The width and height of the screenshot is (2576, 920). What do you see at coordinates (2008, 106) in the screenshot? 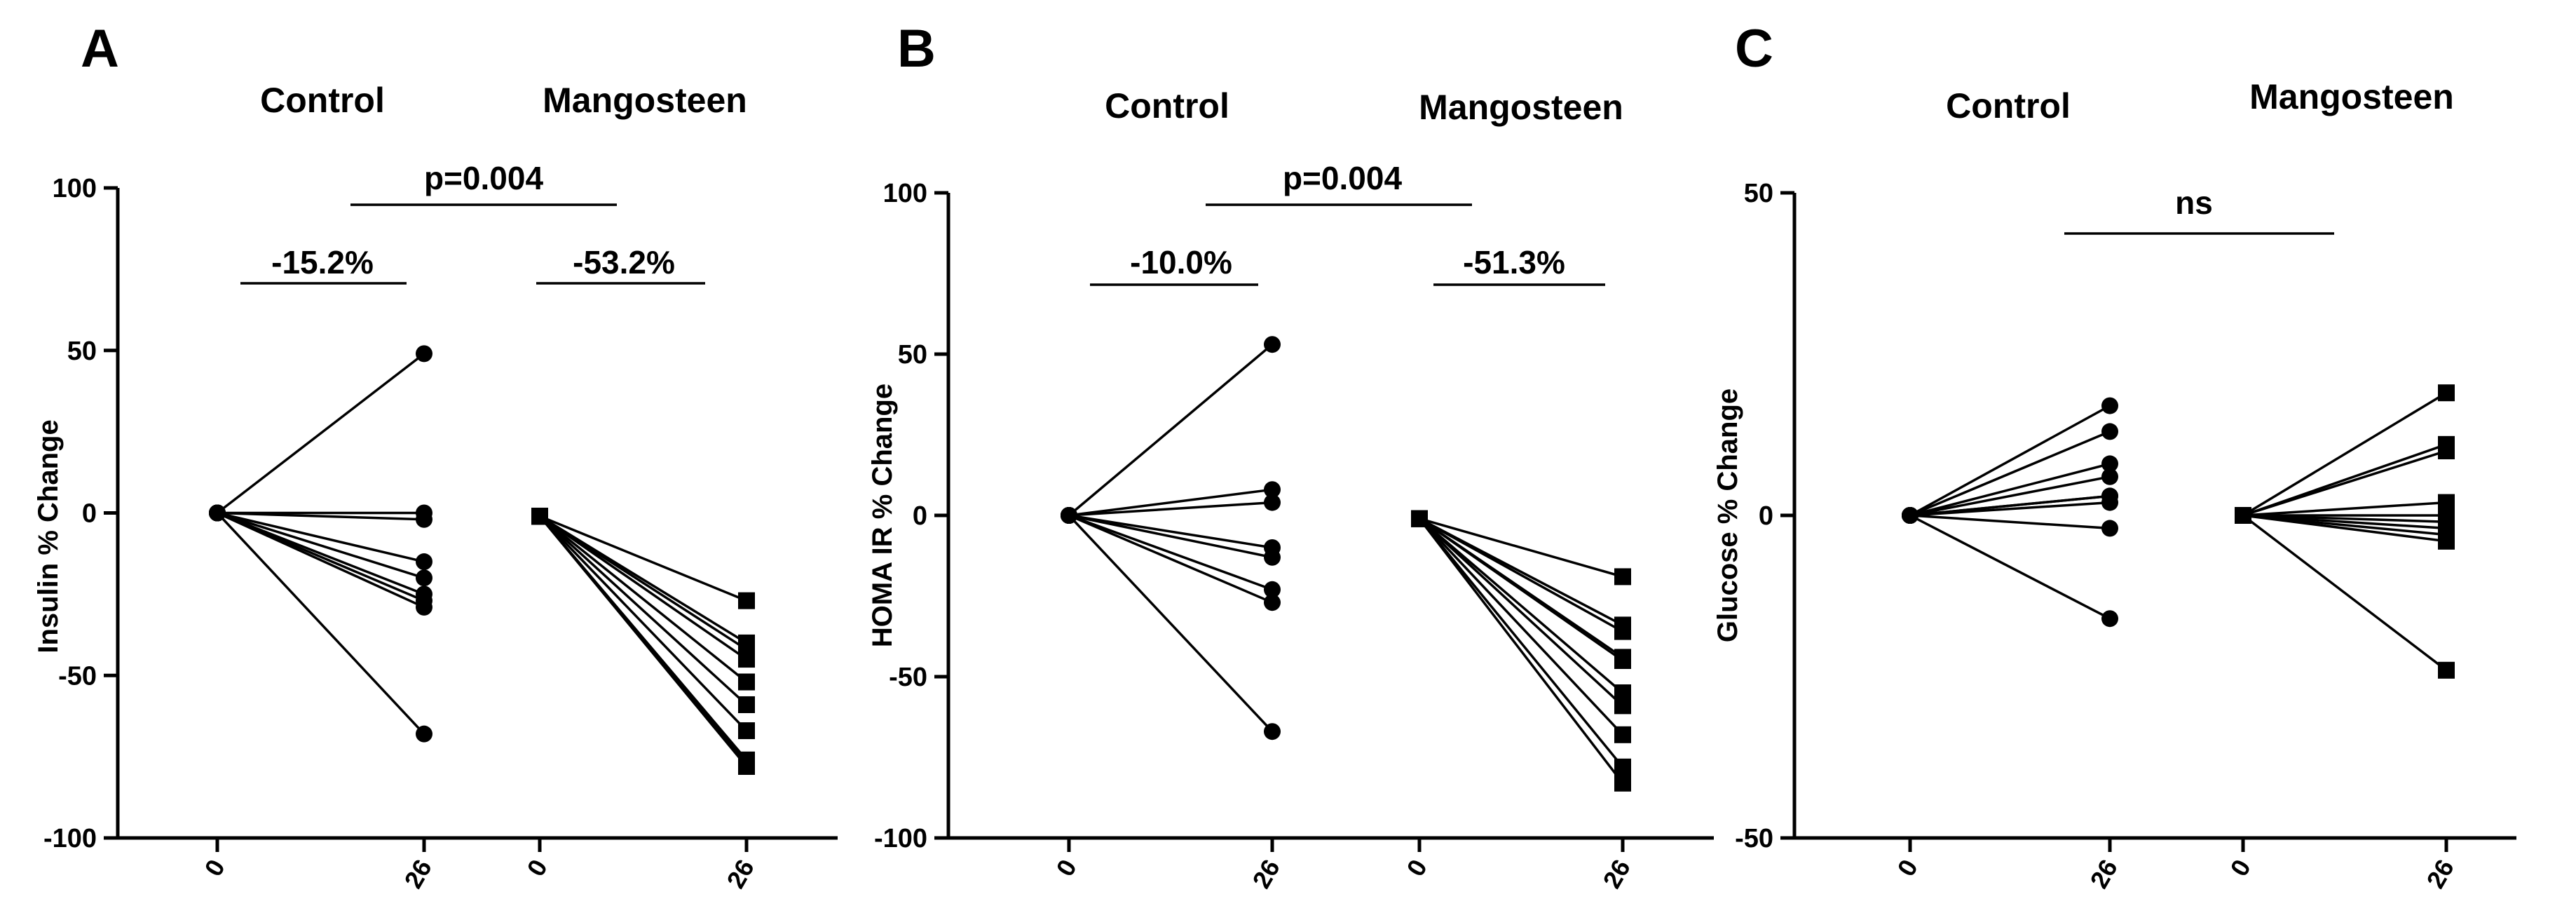
I see `panel-c-control-title: Control` at bounding box center [2008, 106].